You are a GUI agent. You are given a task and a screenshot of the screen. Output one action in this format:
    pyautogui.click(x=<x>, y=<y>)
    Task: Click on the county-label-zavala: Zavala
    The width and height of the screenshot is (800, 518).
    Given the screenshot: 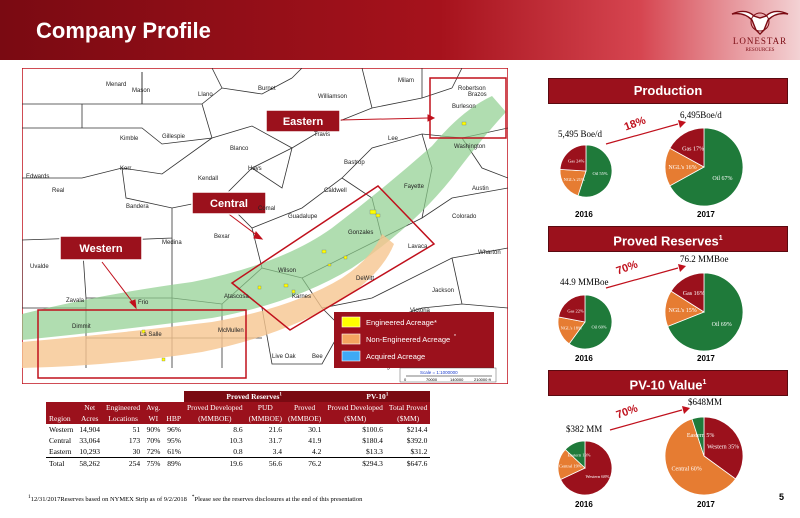 What is the action you would take?
    pyautogui.click(x=75, y=301)
    